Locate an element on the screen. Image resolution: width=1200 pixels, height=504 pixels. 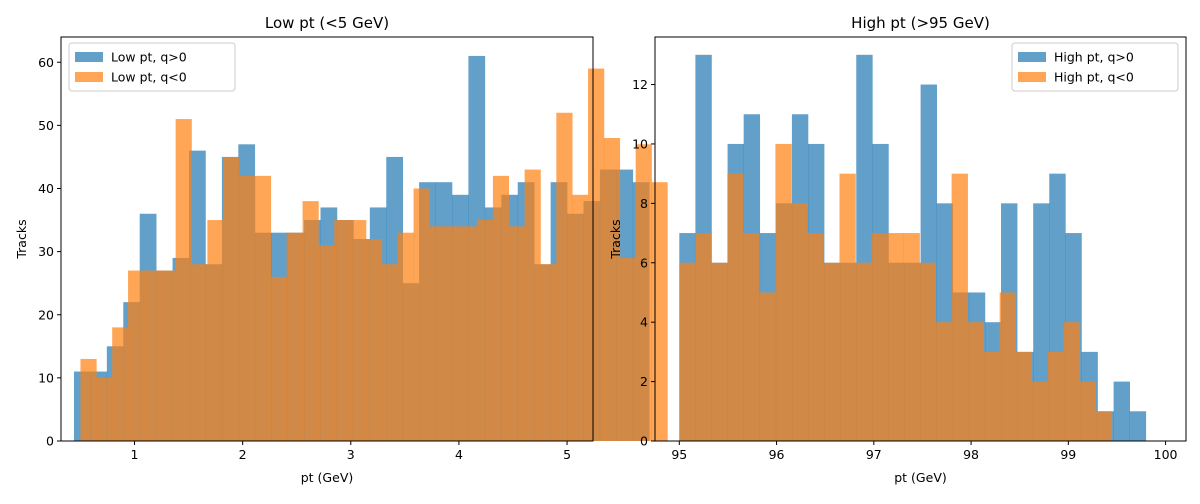
high-pt-legend-label-q-neg: High pt, q<0 is located at coordinates (1094, 77).